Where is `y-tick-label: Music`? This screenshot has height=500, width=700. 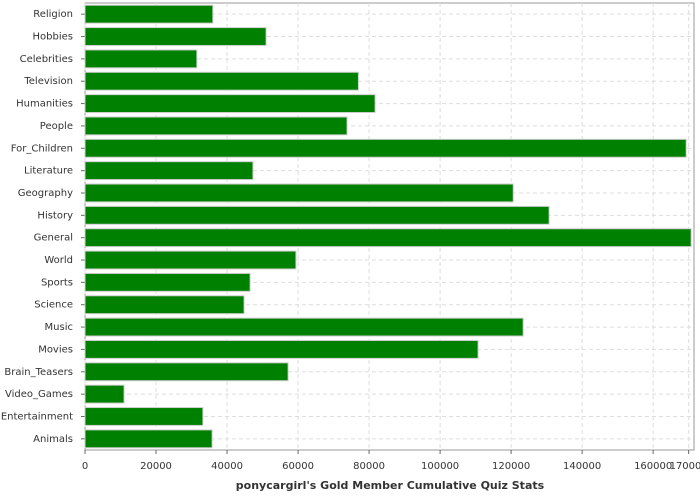 y-tick-label: Music is located at coordinates (59, 327).